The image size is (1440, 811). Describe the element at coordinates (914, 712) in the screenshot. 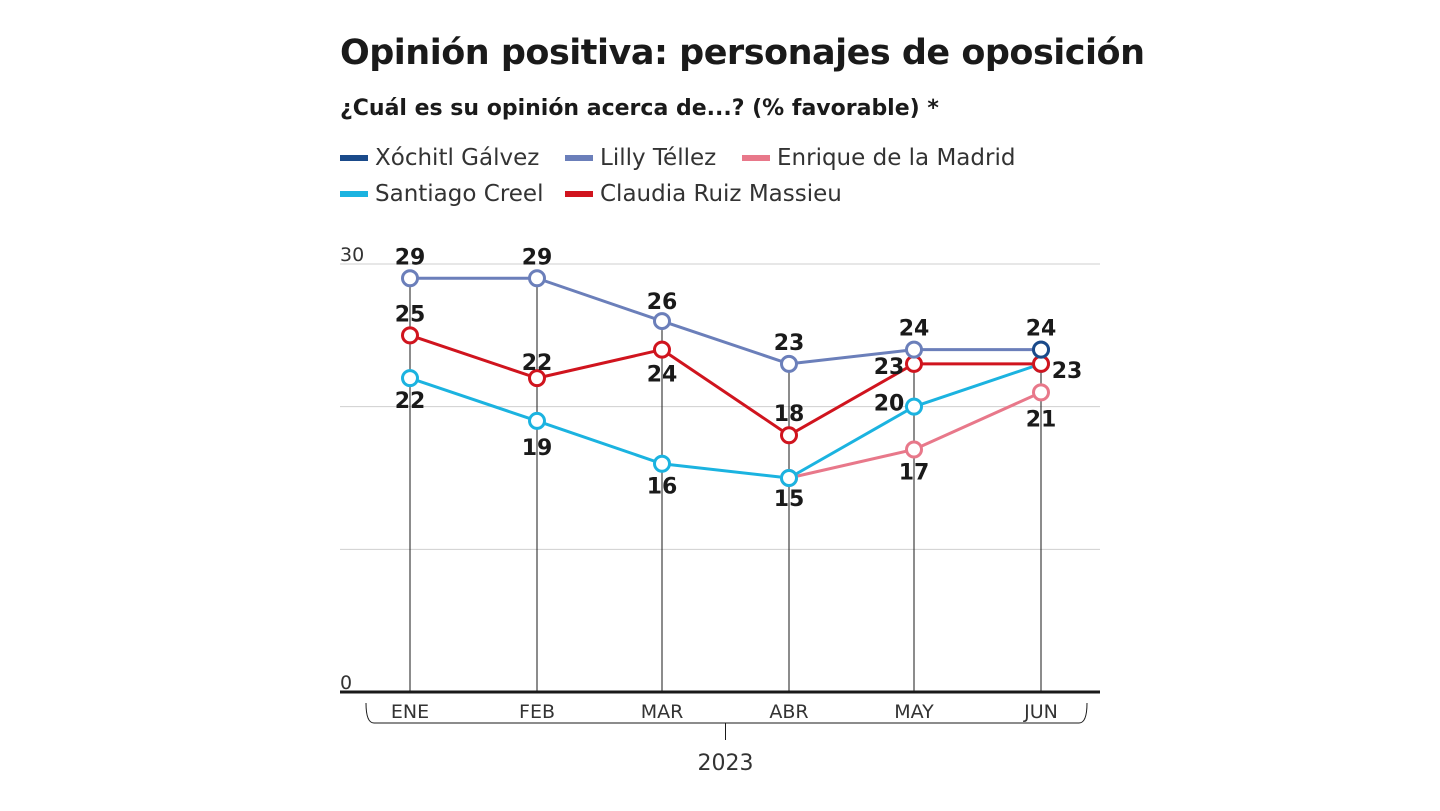

I see `x-tick-label: MAY` at that location.